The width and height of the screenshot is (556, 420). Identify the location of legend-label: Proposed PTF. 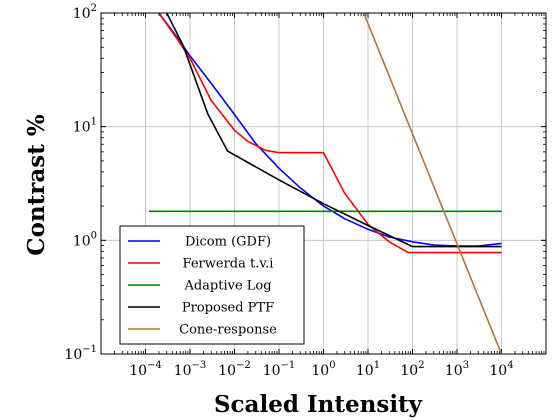
(228, 308).